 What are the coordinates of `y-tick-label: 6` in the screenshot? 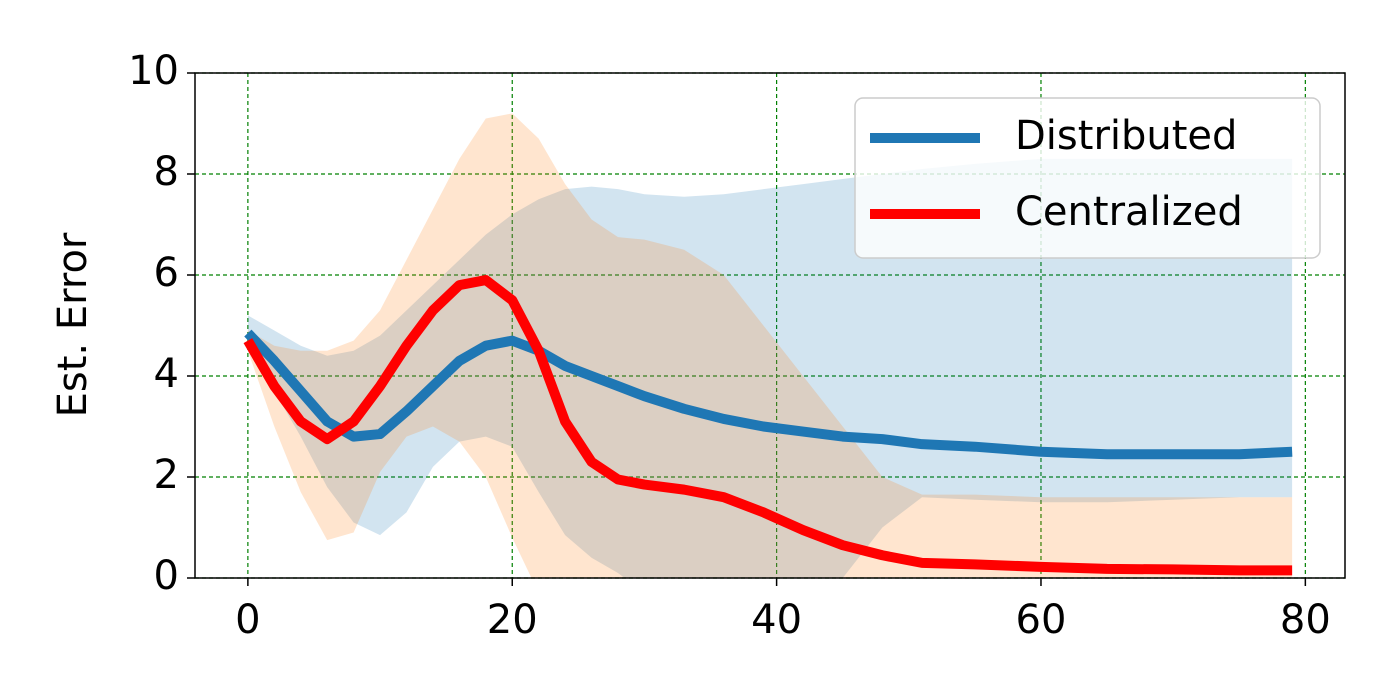 It's located at (166, 273).